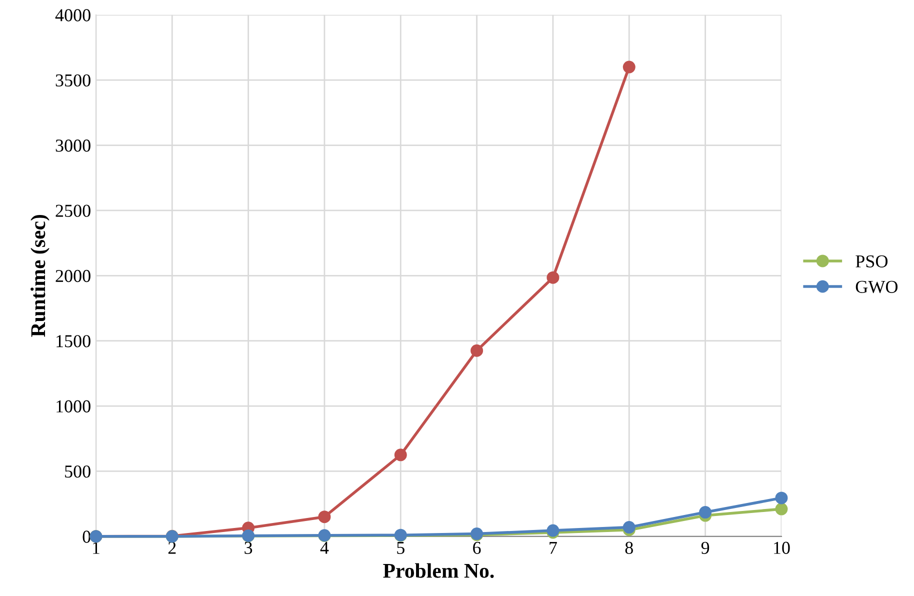 The height and width of the screenshot is (596, 914). I want to click on x-tick-label: 4, so click(324, 548).